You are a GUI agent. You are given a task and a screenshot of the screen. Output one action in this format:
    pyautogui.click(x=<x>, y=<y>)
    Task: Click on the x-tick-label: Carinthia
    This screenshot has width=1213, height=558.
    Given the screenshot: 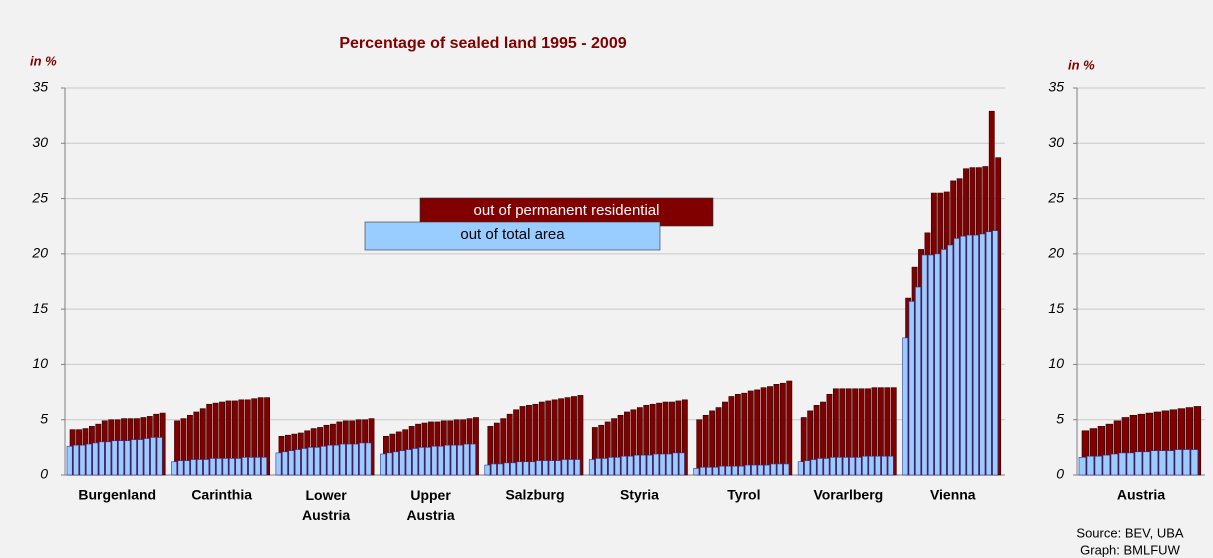 What is the action you would take?
    pyautogui.click(x=221, y=495)
    